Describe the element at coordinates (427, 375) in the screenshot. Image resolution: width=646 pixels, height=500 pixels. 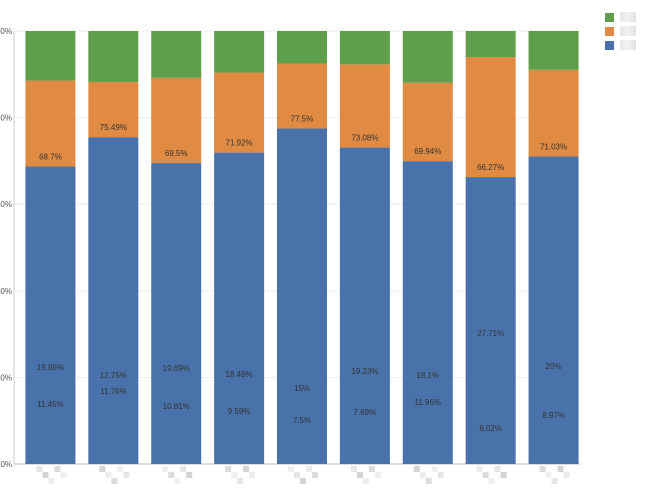
I see `data-label-orange: 18.1%` at that location.